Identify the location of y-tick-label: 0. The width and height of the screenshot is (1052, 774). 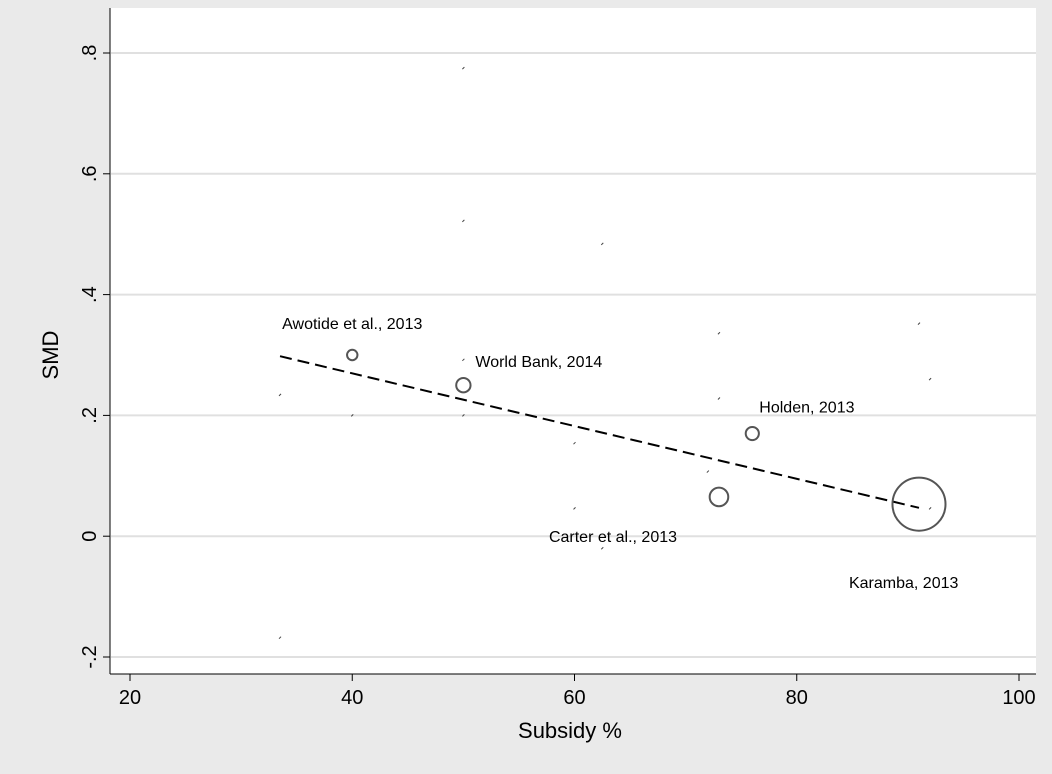
(90, 536).